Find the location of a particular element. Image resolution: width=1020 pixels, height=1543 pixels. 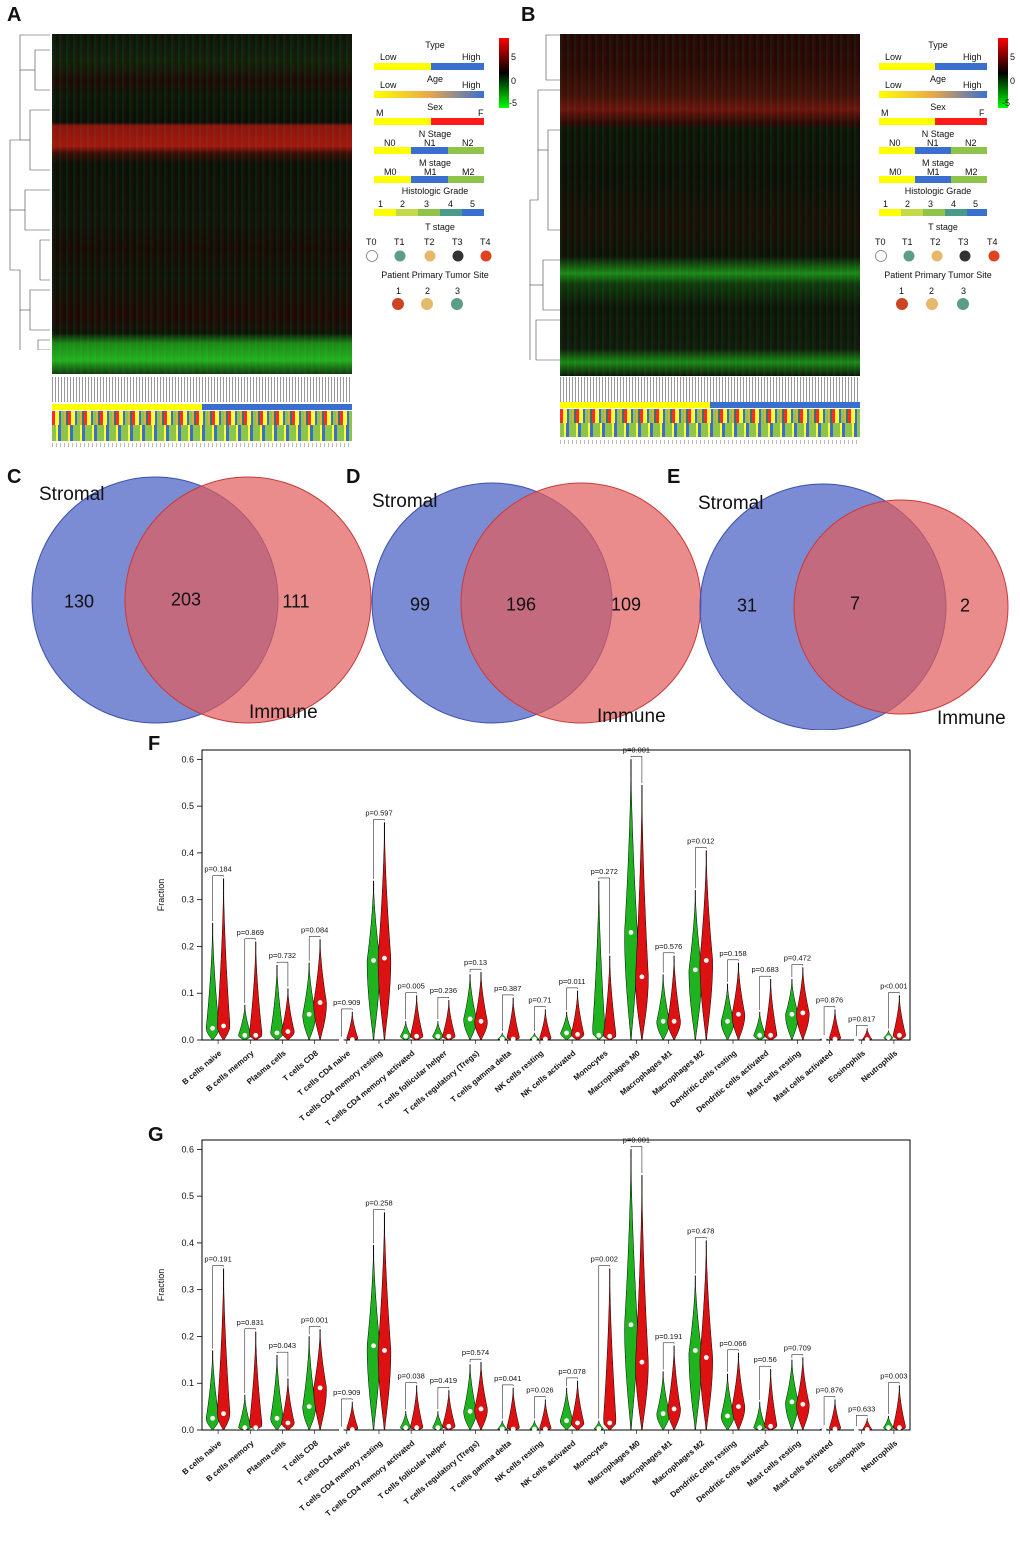

chart-g-pvalue: p=0.041 is located at coordinates (507, 1378).